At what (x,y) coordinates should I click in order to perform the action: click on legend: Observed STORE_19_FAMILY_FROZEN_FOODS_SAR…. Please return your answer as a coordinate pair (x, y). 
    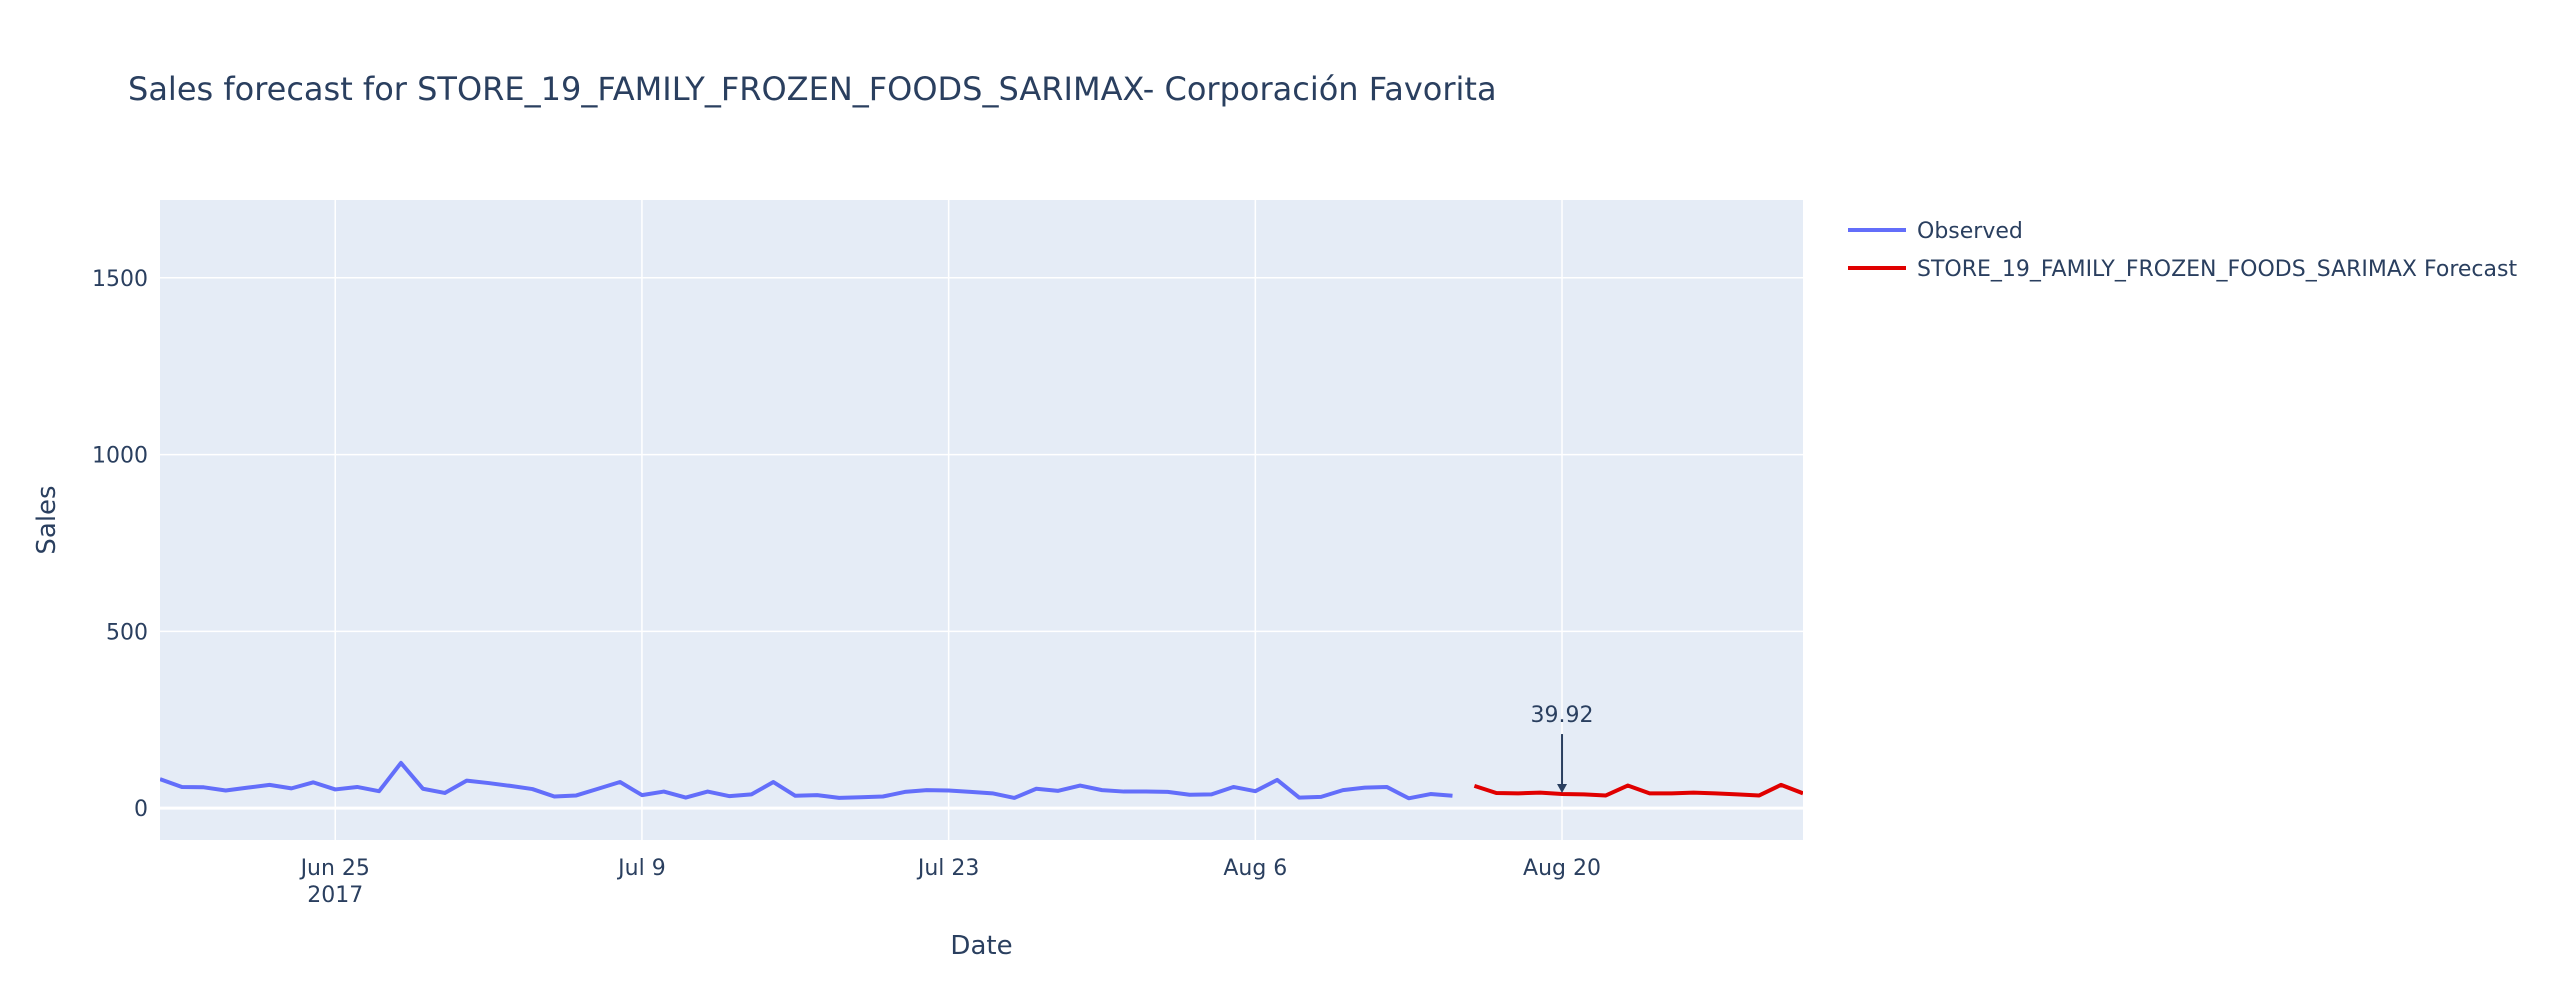
    Looking at the image, I should click on (2182, 250).